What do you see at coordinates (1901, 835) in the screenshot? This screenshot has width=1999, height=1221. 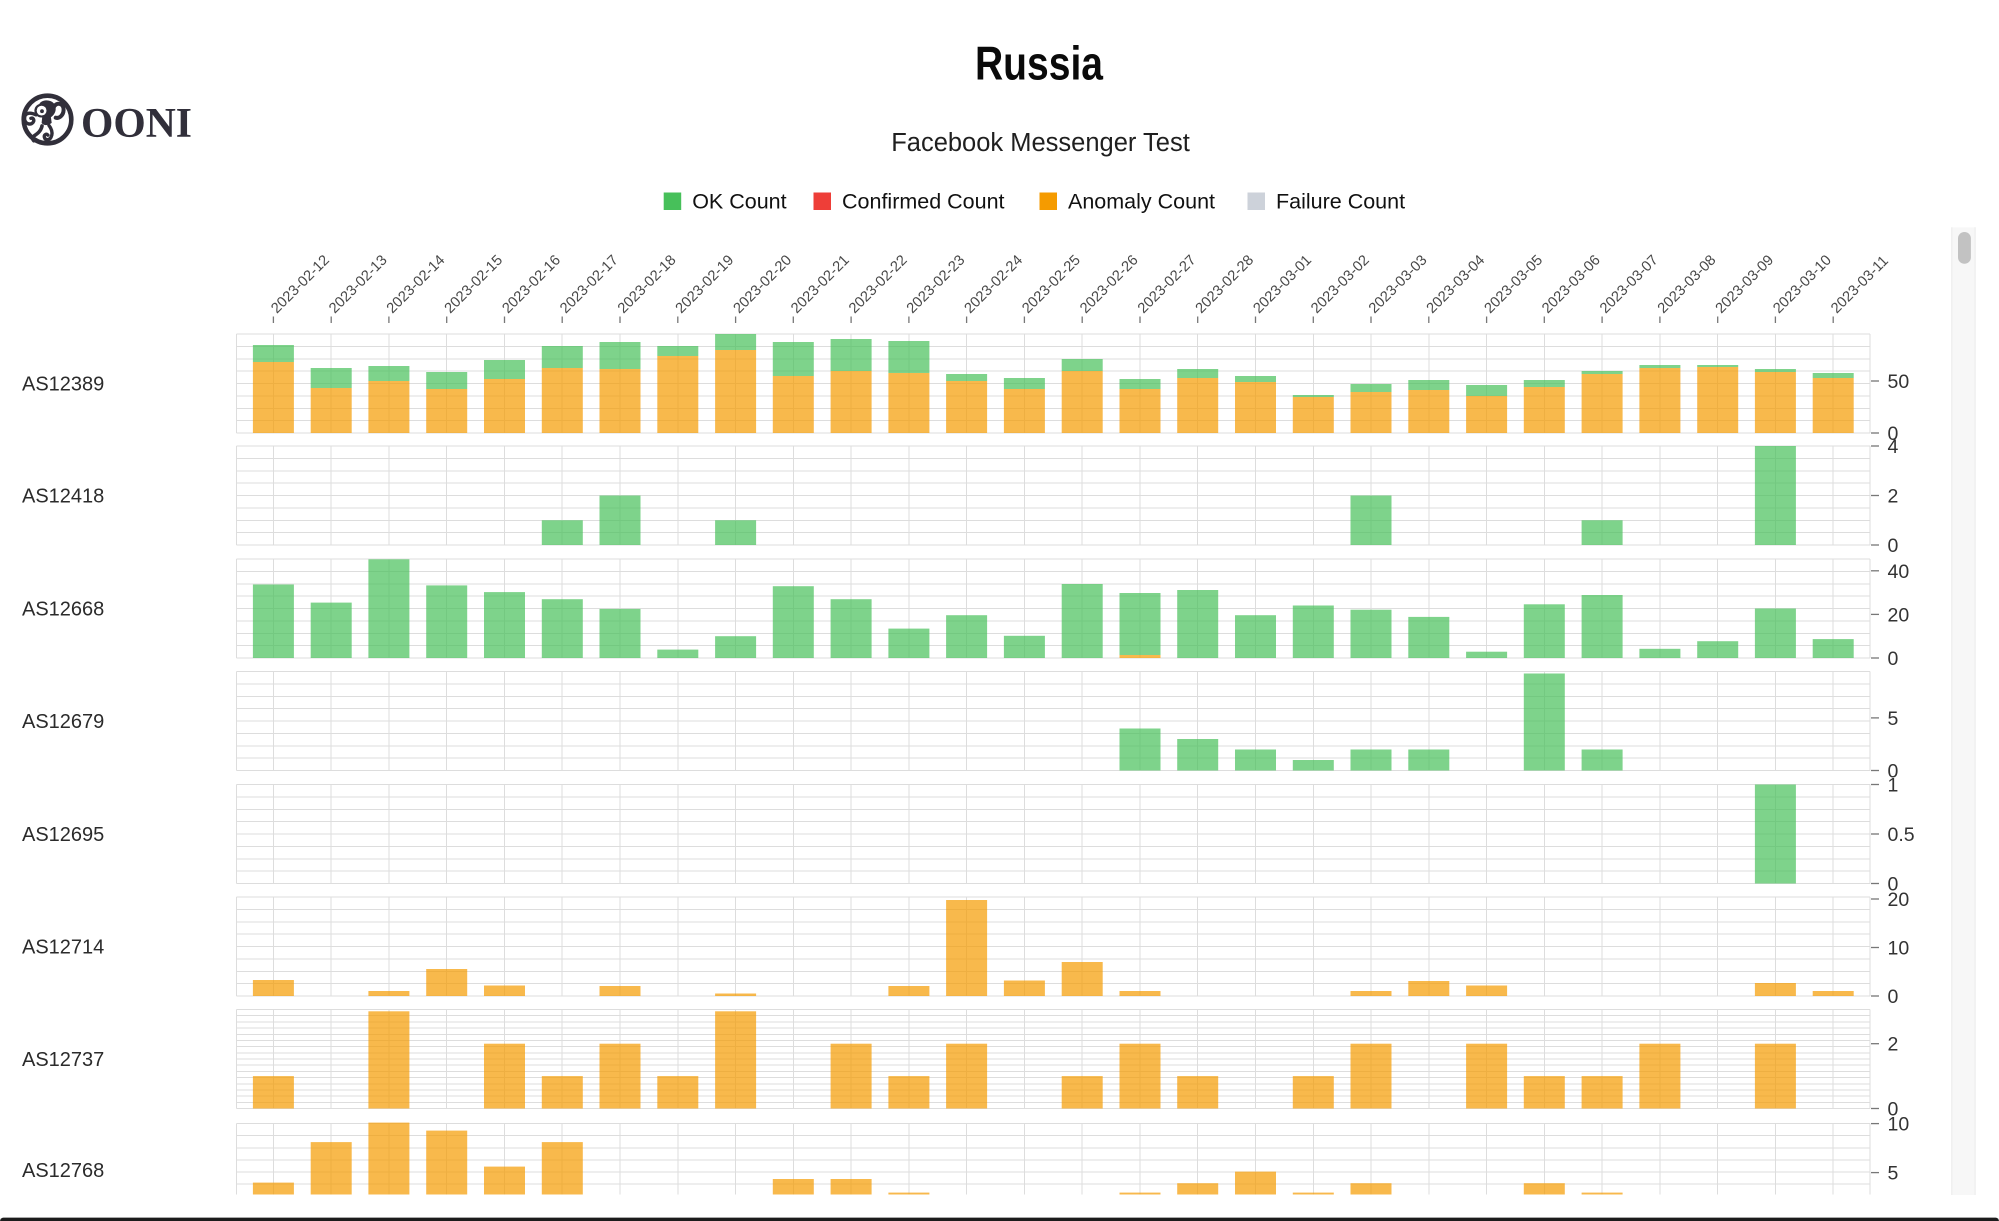 I see `svg-text: 0.5` at bounding box center [1901, 835].